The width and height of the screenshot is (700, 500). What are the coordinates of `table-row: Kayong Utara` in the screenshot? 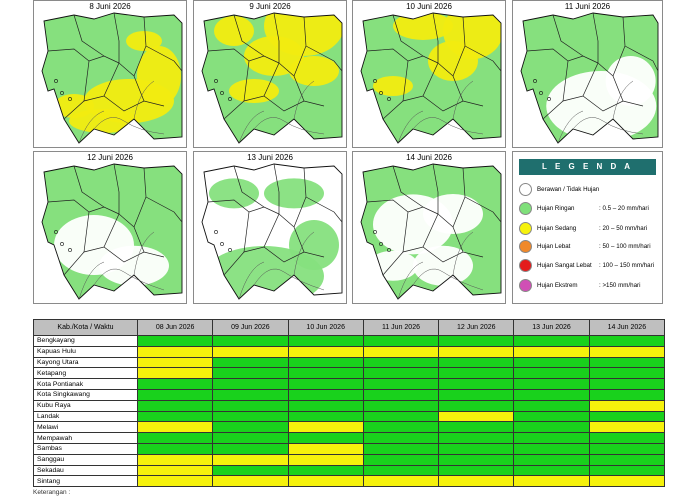 It's located at (349, 362).